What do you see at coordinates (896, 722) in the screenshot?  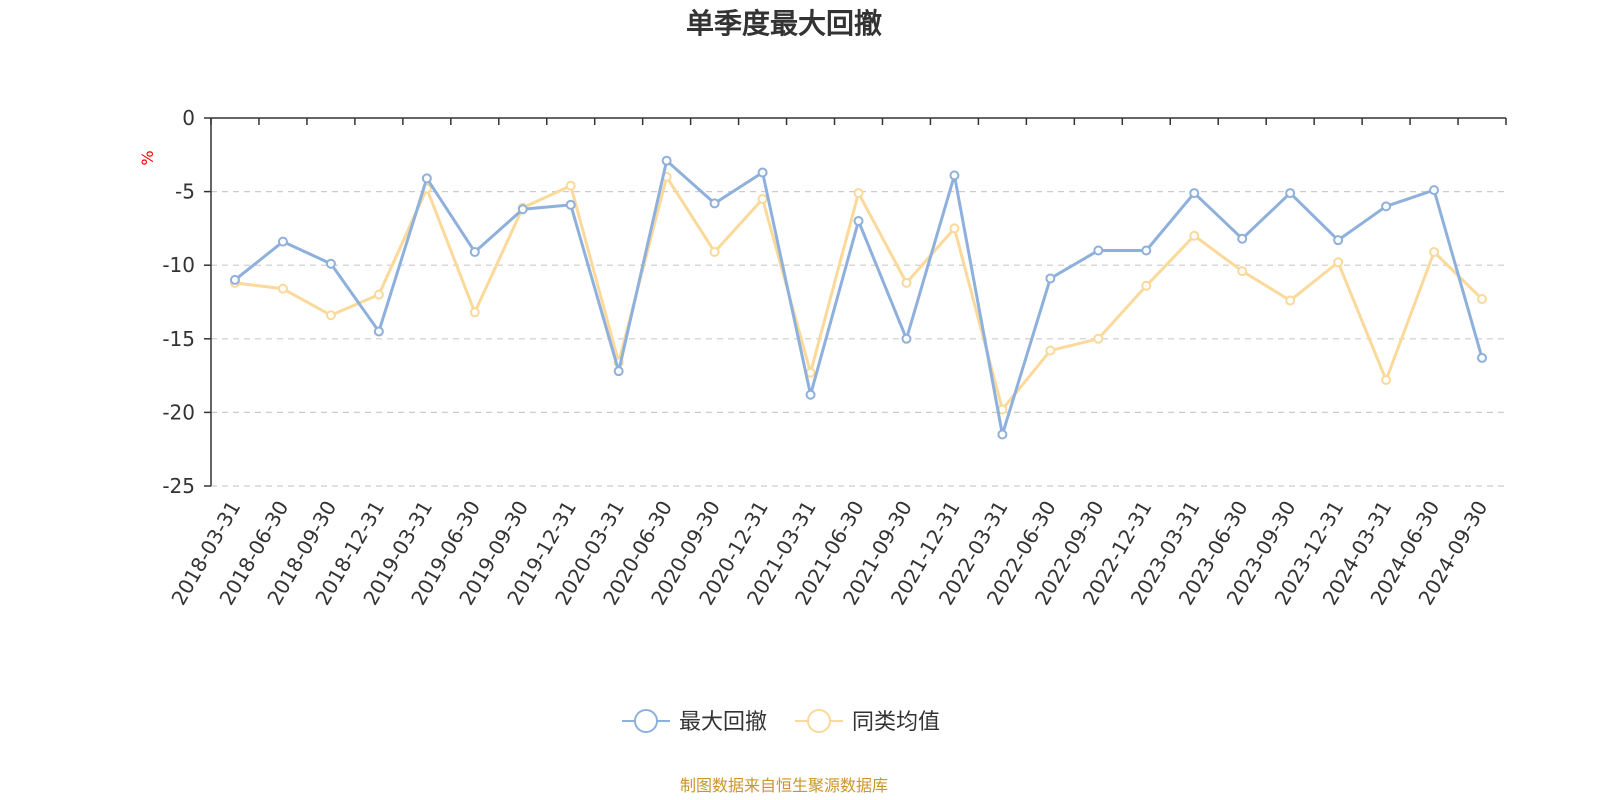 I see `legend-label: 同类均值` at bounding box center [896, 722].